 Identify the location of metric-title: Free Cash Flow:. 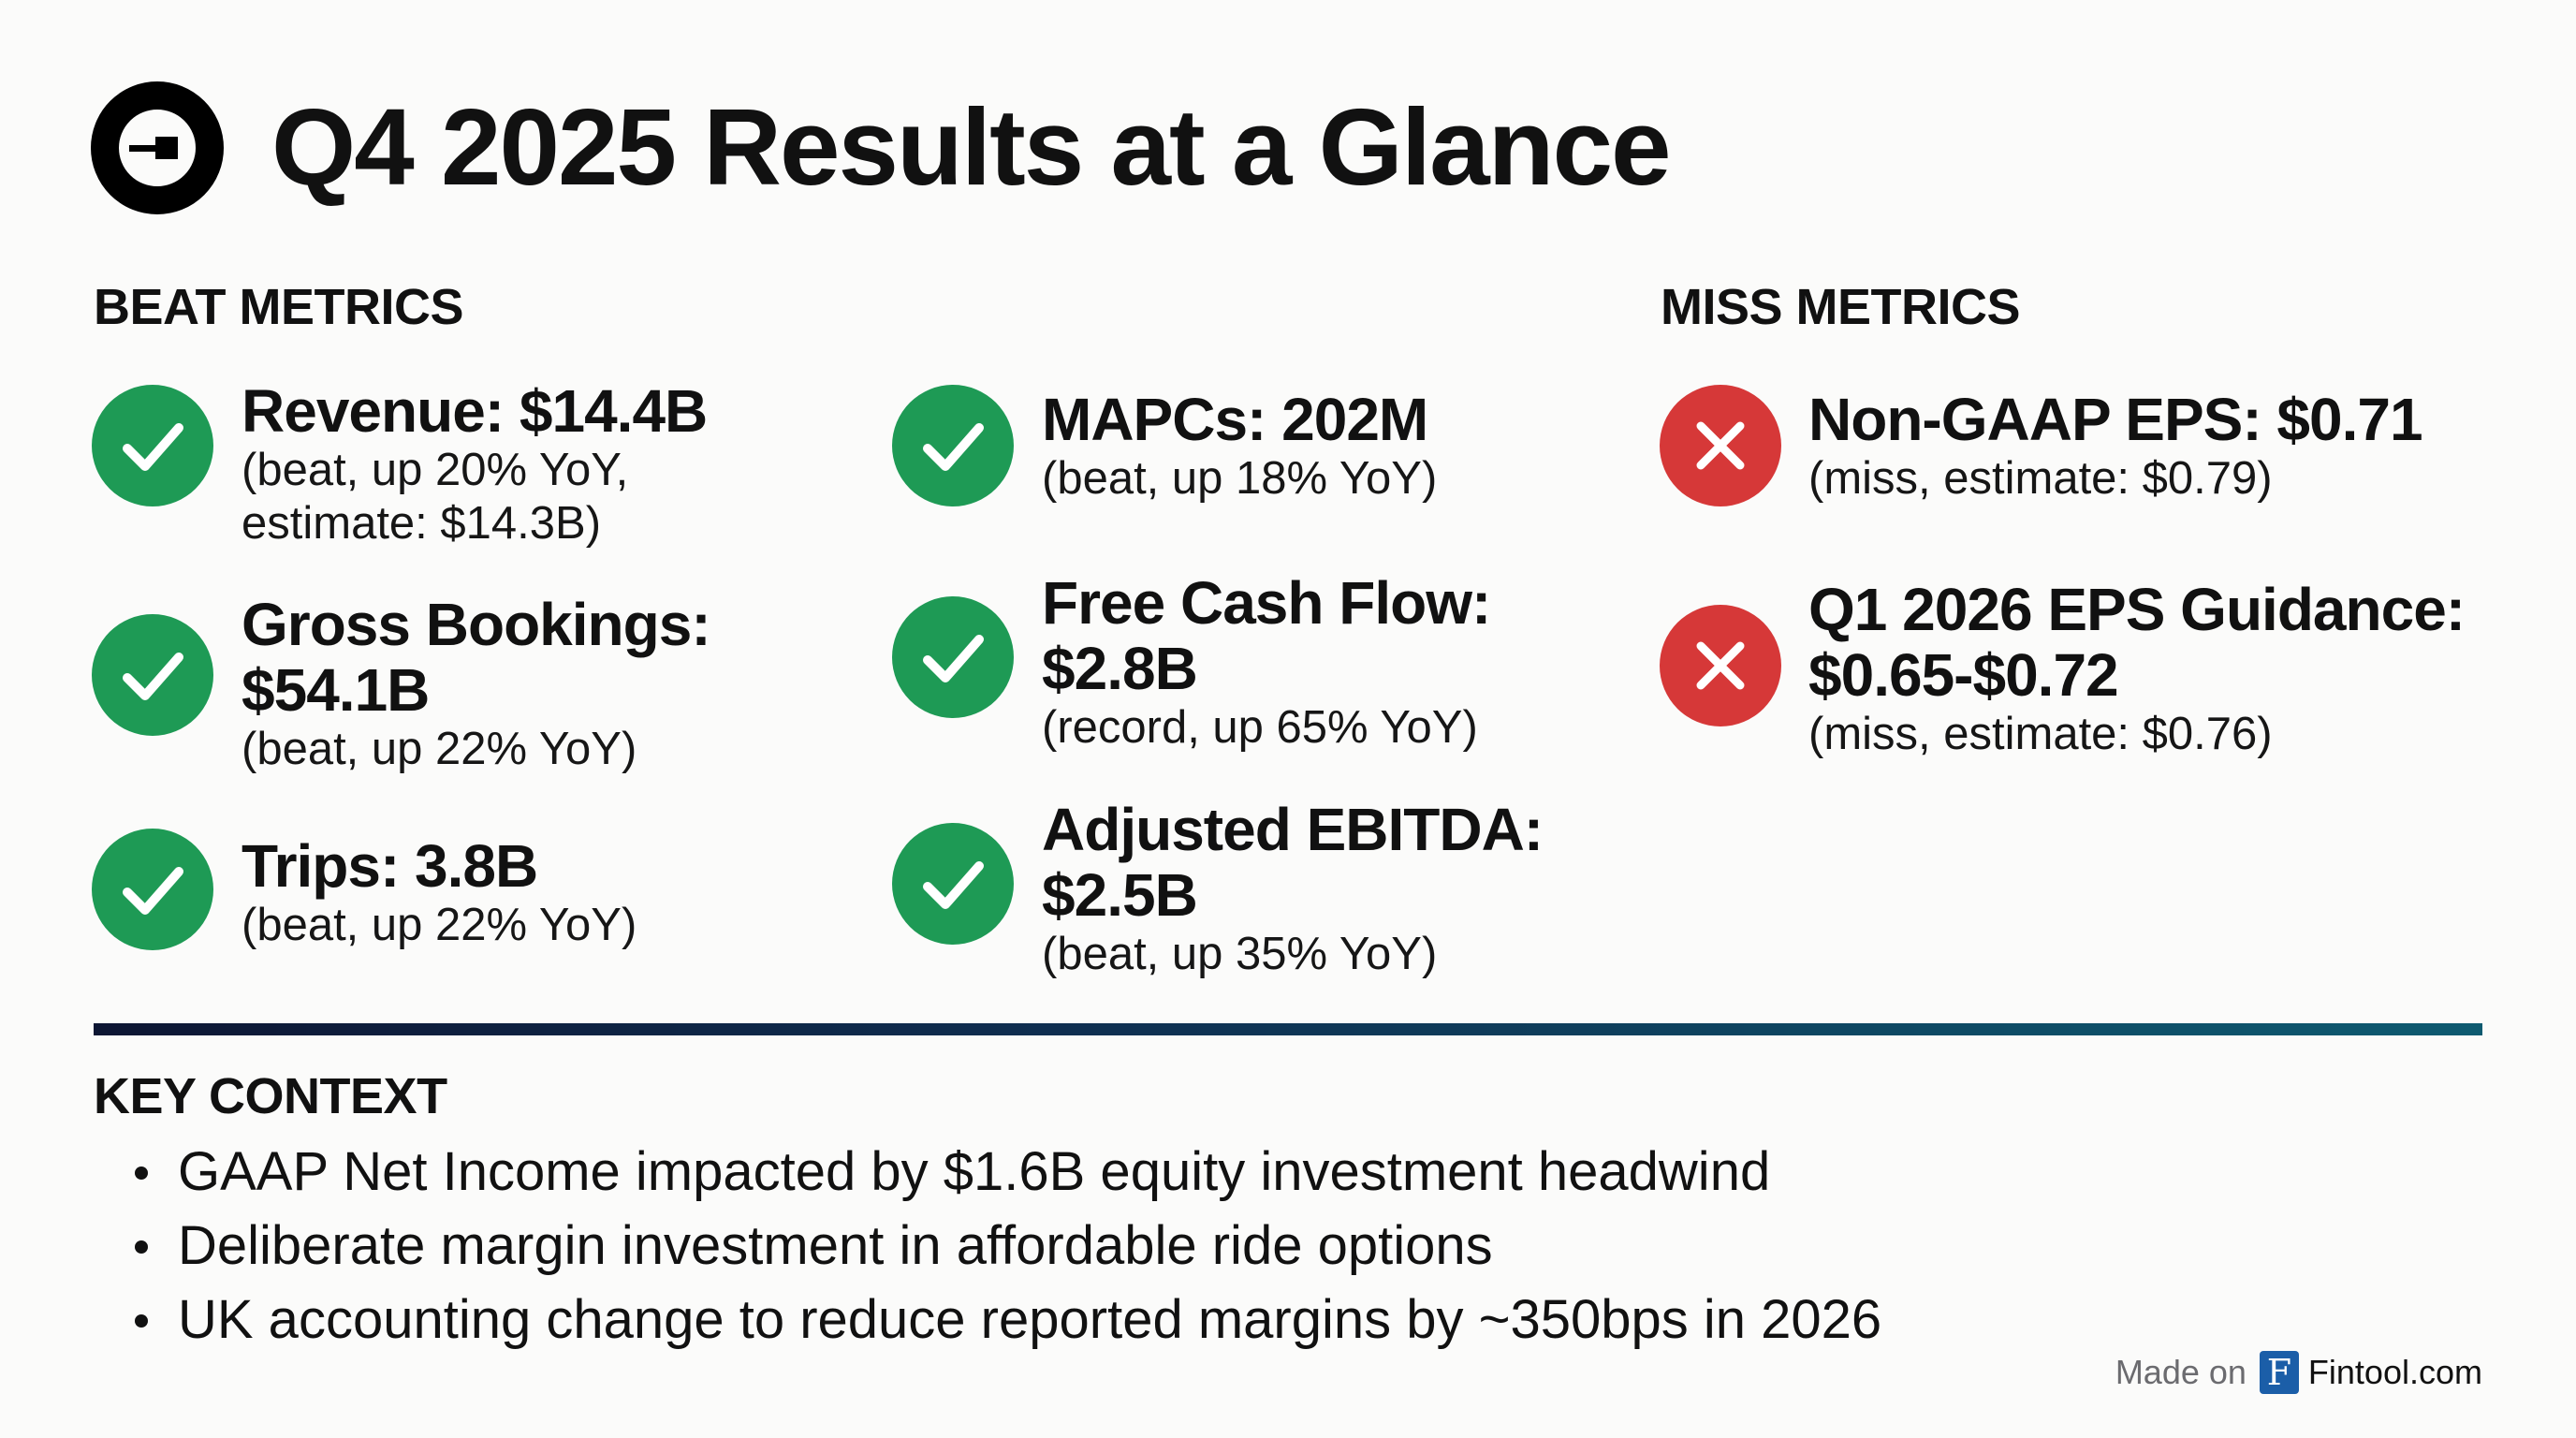
(1266, 603).